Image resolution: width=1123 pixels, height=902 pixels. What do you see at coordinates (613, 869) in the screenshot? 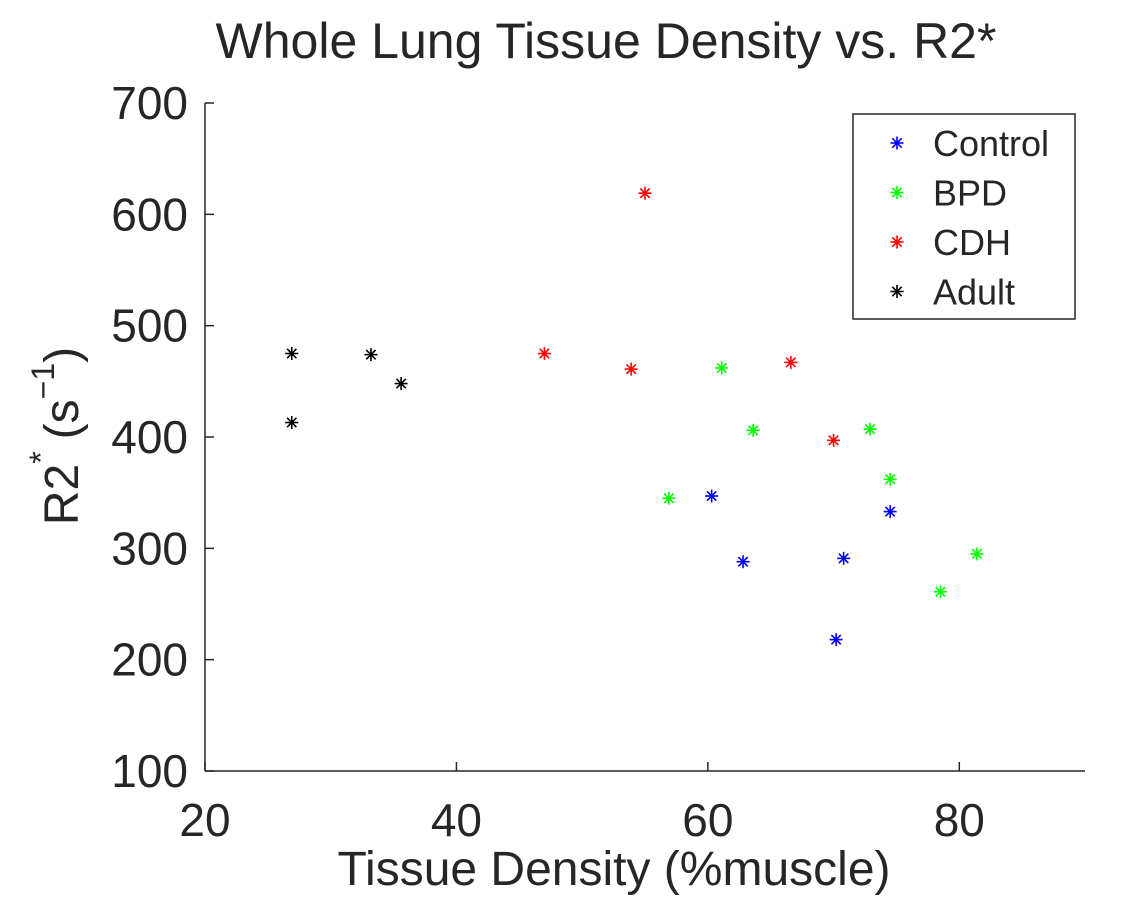
I see `x-axis-title: Tissue Density (%muscle)` at bounding box center [613, 869].